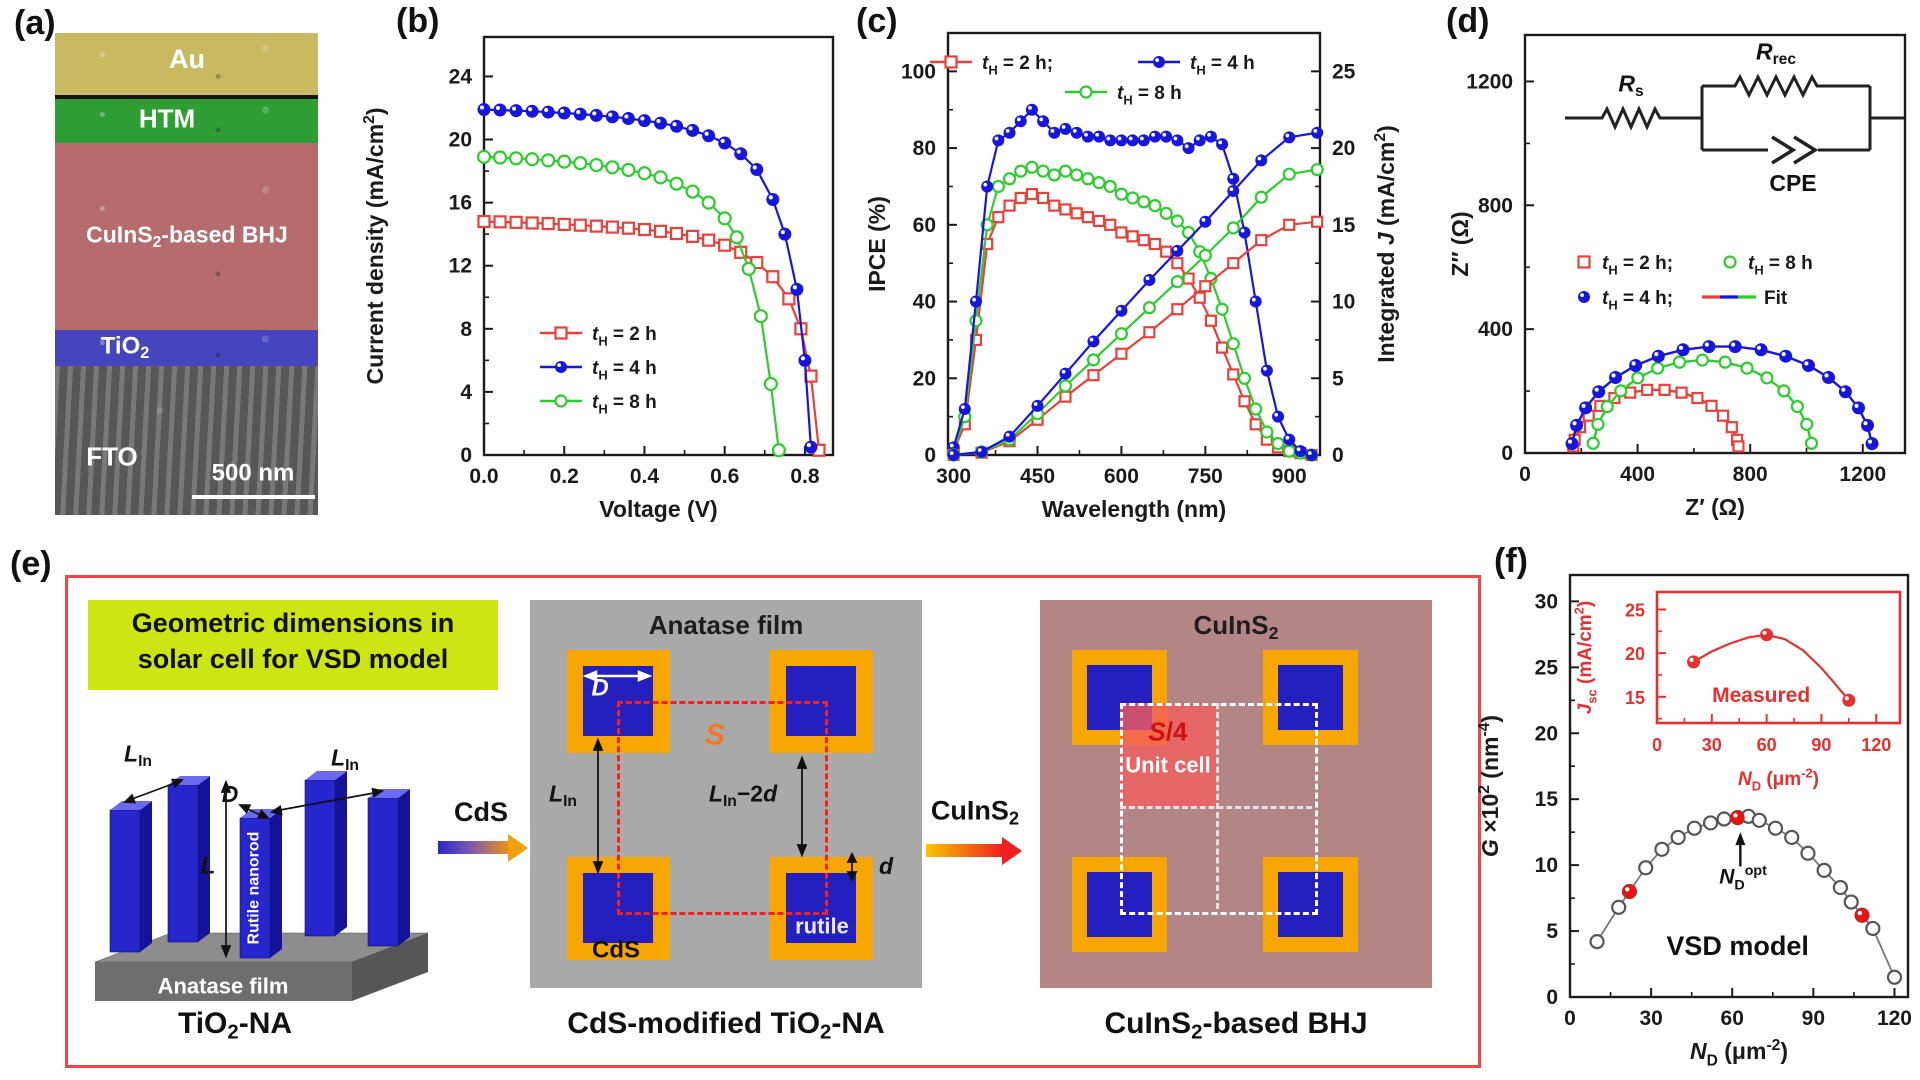 The image size is (1920, 1080). I want to click on bhj-label: CuInS2-based BHJ, so click(187, 236).